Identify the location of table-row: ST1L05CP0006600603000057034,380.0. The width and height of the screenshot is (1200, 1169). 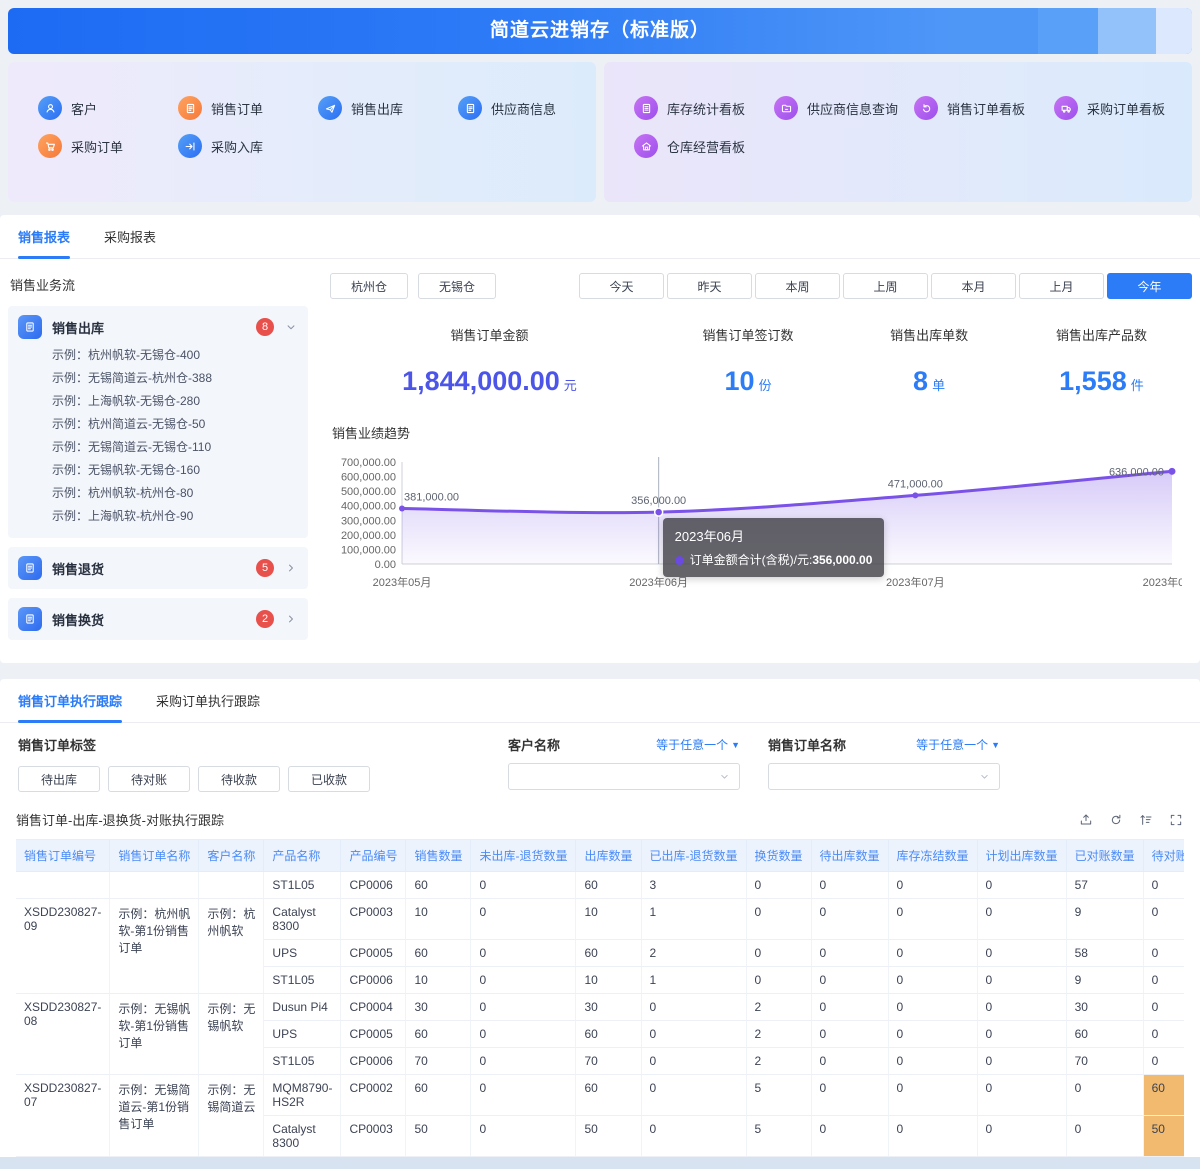
(600, 885).